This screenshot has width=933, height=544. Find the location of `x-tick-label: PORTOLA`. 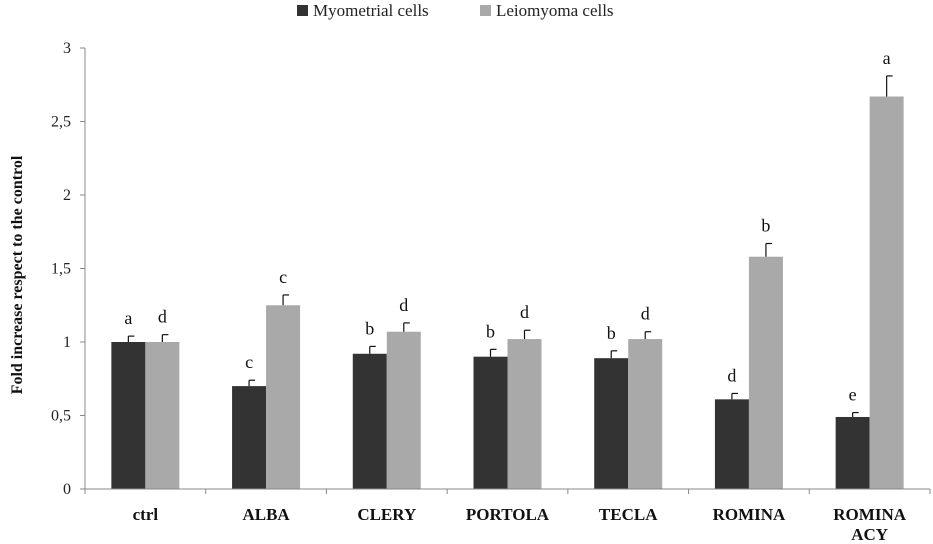

x-tick-label: PORTOLA is located at coordinates (508, 514).